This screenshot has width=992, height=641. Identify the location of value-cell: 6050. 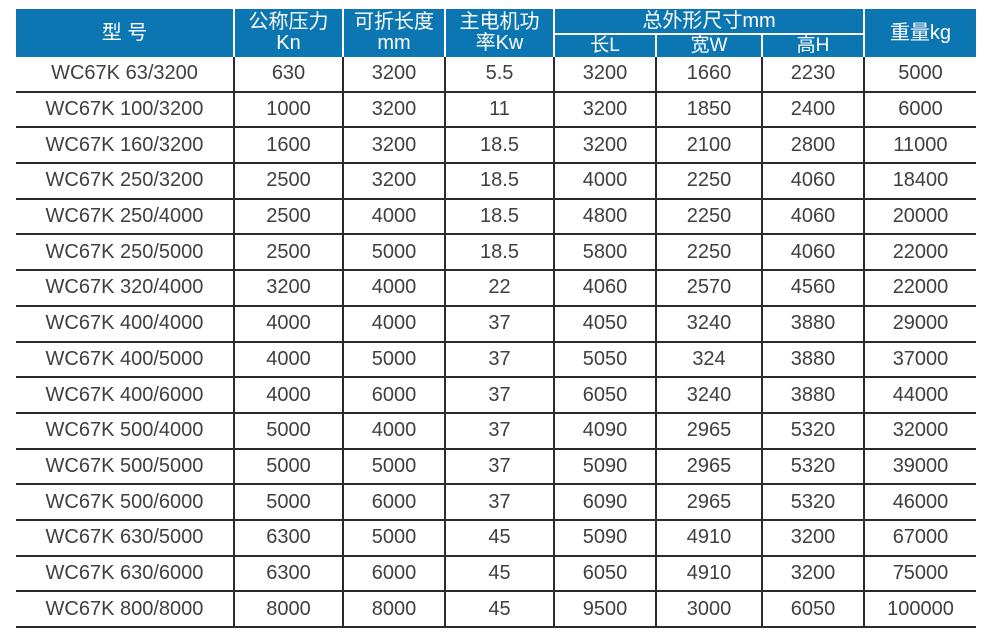
(606, 574).